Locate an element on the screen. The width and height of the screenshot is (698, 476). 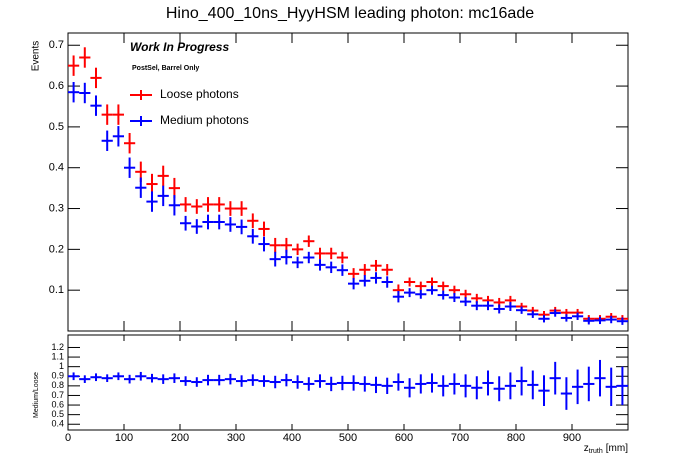
x-axis-label: ztruth [mm] is located at coordinates (606, 449).